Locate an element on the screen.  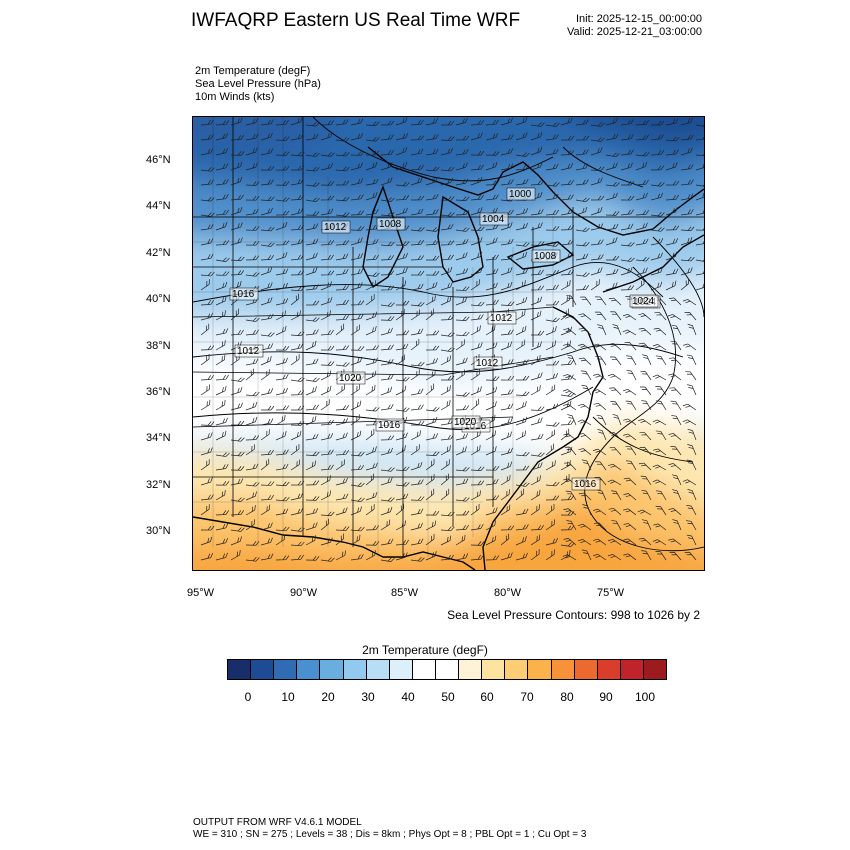
pressure-label: 1008 is located at coordinates (391, 224).